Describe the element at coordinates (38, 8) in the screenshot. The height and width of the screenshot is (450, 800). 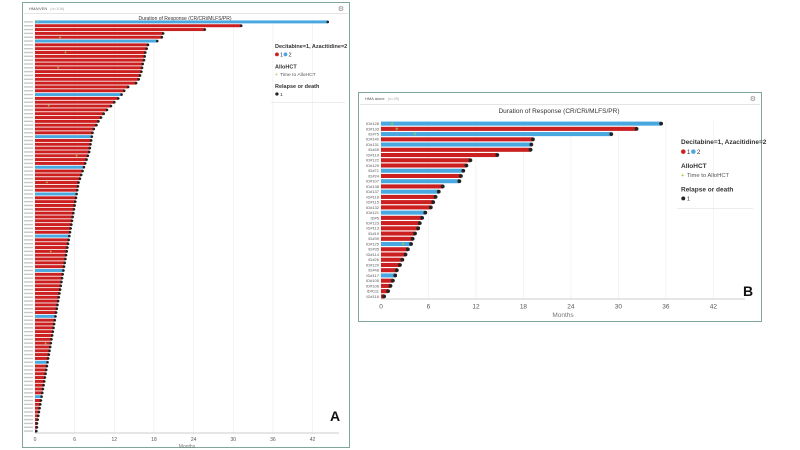
I see `panel-a-header-label: HMA/VEN` at that location.